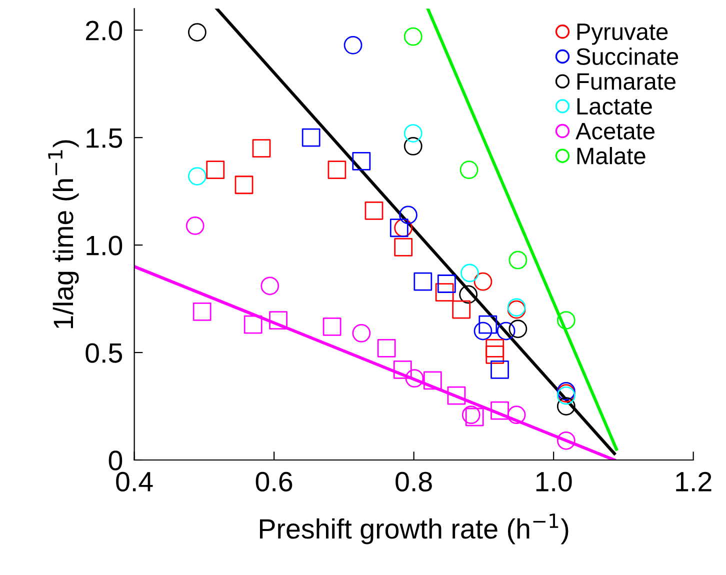 This screenshot has height=575, width=726. What do you see at coordinates (104, 138) in the screenshot?
I see `y-tick-label: 1.5` at bounding box center [104, 138].